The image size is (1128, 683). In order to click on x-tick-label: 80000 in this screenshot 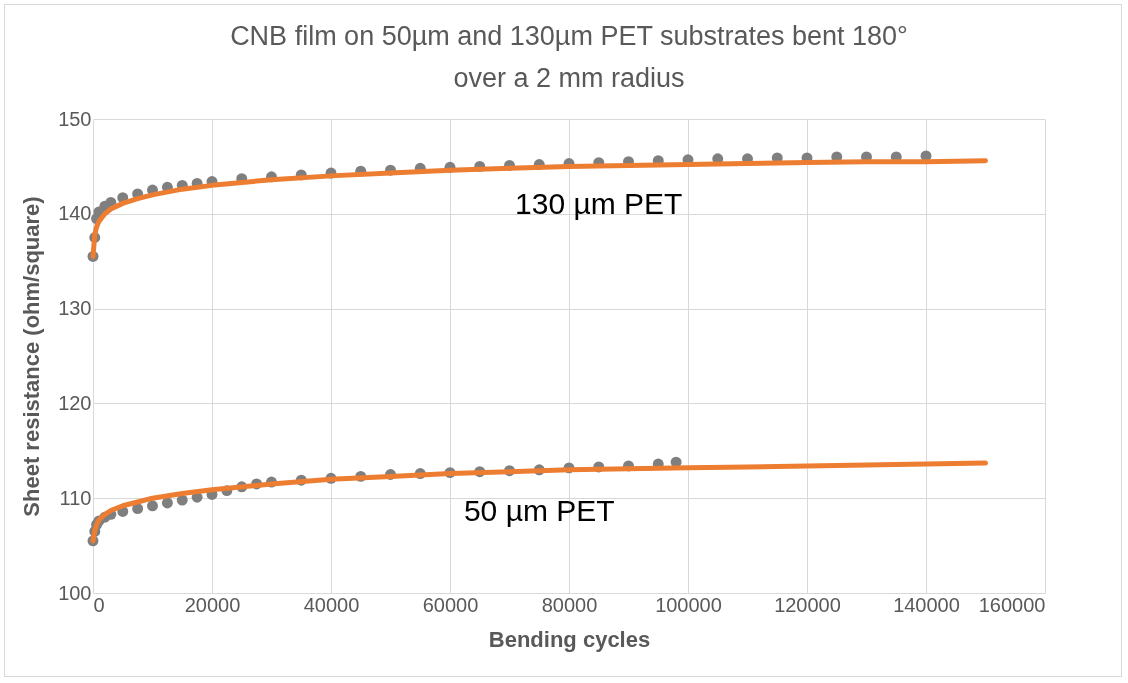, I will do `click(569, 604)`.